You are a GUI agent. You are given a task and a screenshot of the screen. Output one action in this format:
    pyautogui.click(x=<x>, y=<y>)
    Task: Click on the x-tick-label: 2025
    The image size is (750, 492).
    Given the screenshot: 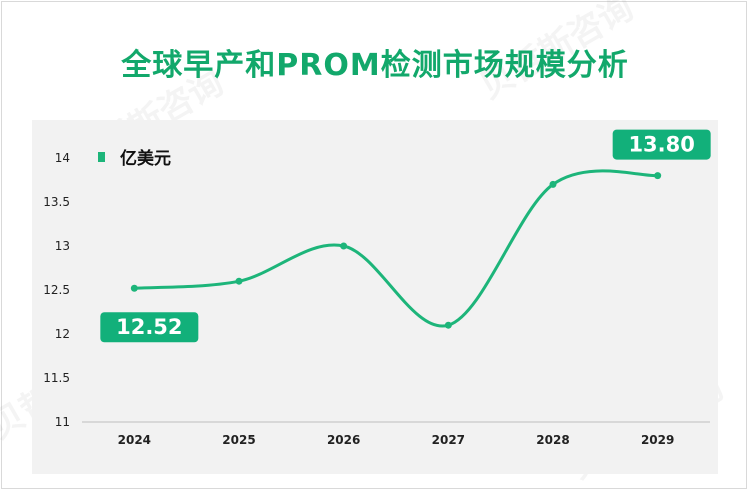 What is the action you would take?
    pyautogui.click(x=238, y=440)
    